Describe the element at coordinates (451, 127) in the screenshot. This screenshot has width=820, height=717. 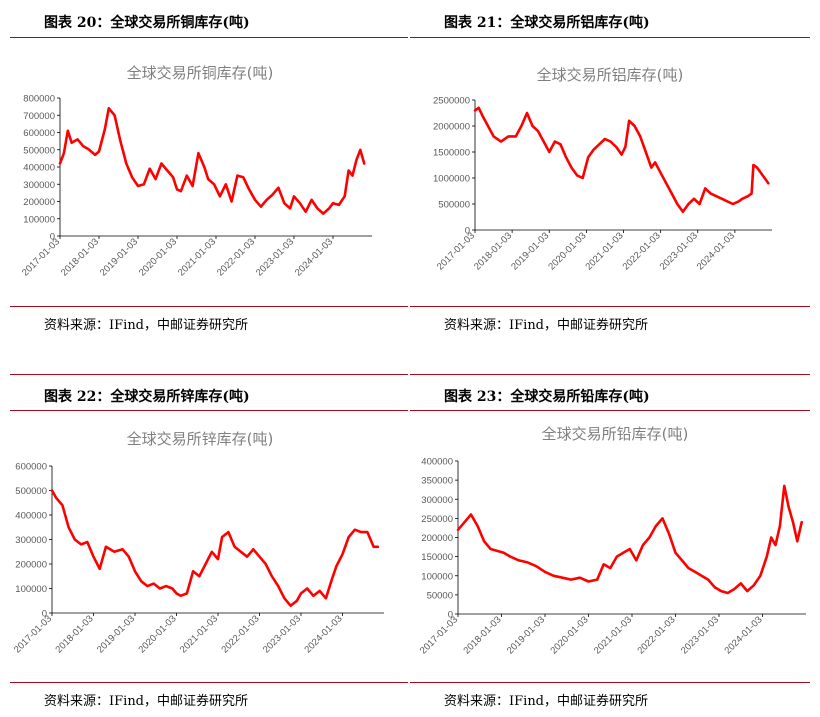
I see `y-tick-label: 2000000` at that location.